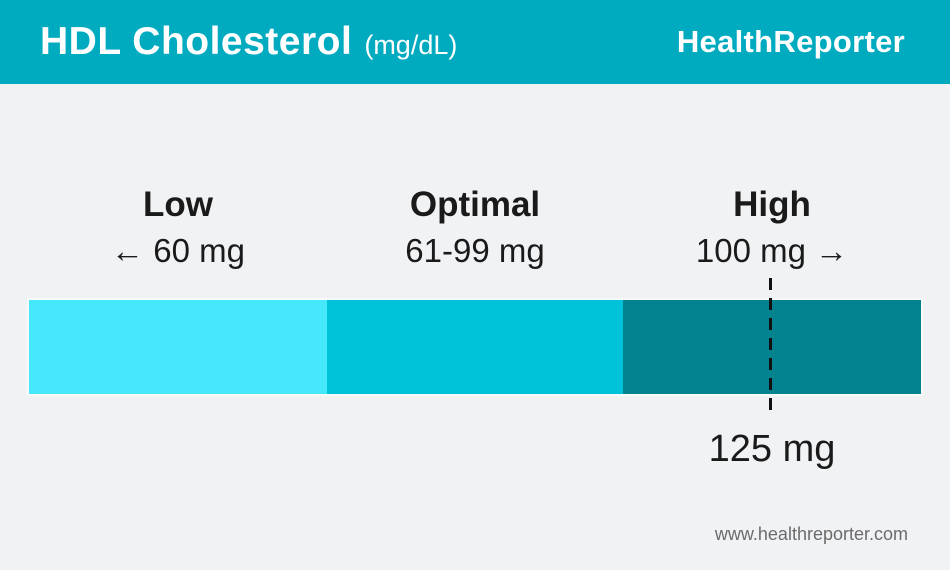 The image size is (950, 570). Describe the element at coordinates (772, 449) in the screenshot. I see `marker-value-label: 125 mg` at that location.